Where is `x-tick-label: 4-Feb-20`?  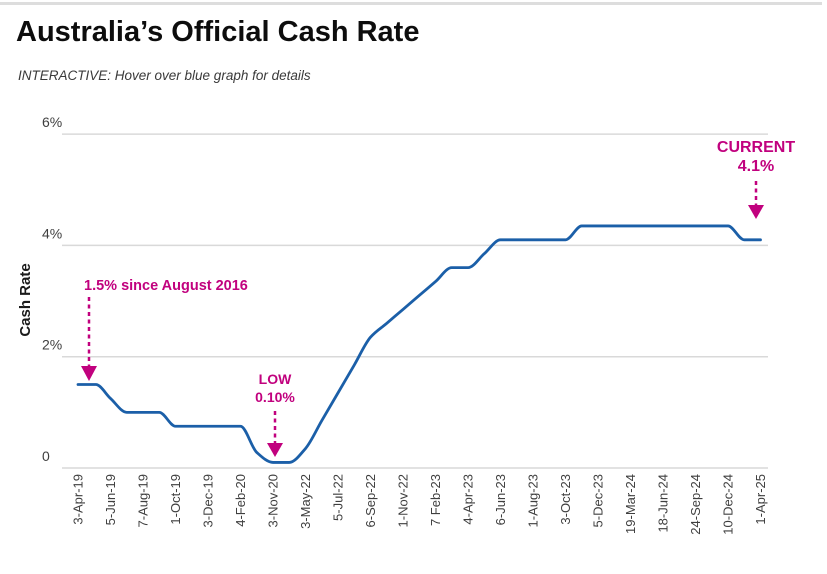 x-tick-label: 4-Feb-20 is located at coordinates (240, 500).